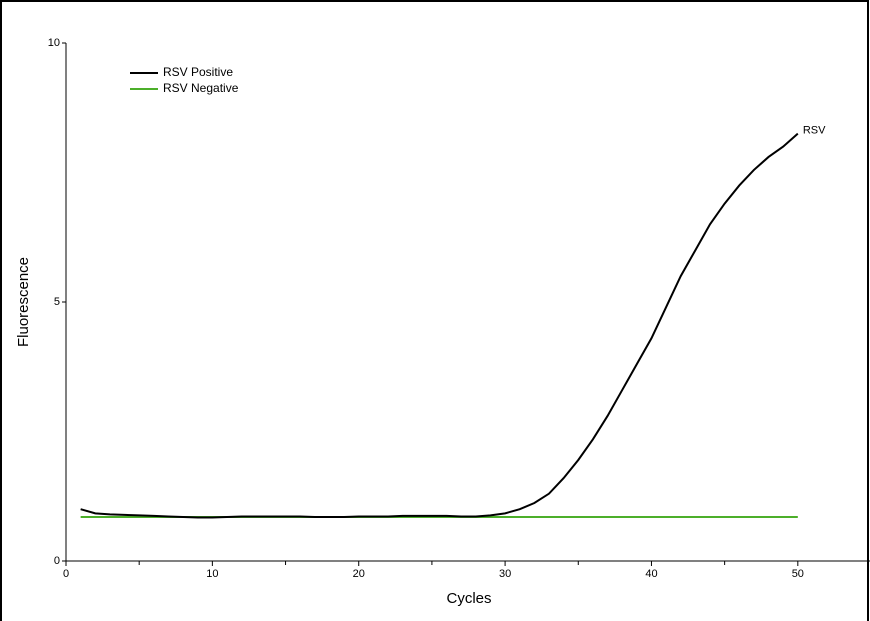 The image size is (870, 621). Describe the element at coordinates (505, 574) in the screenshot. I see `x-tick-label: 30` at that location.